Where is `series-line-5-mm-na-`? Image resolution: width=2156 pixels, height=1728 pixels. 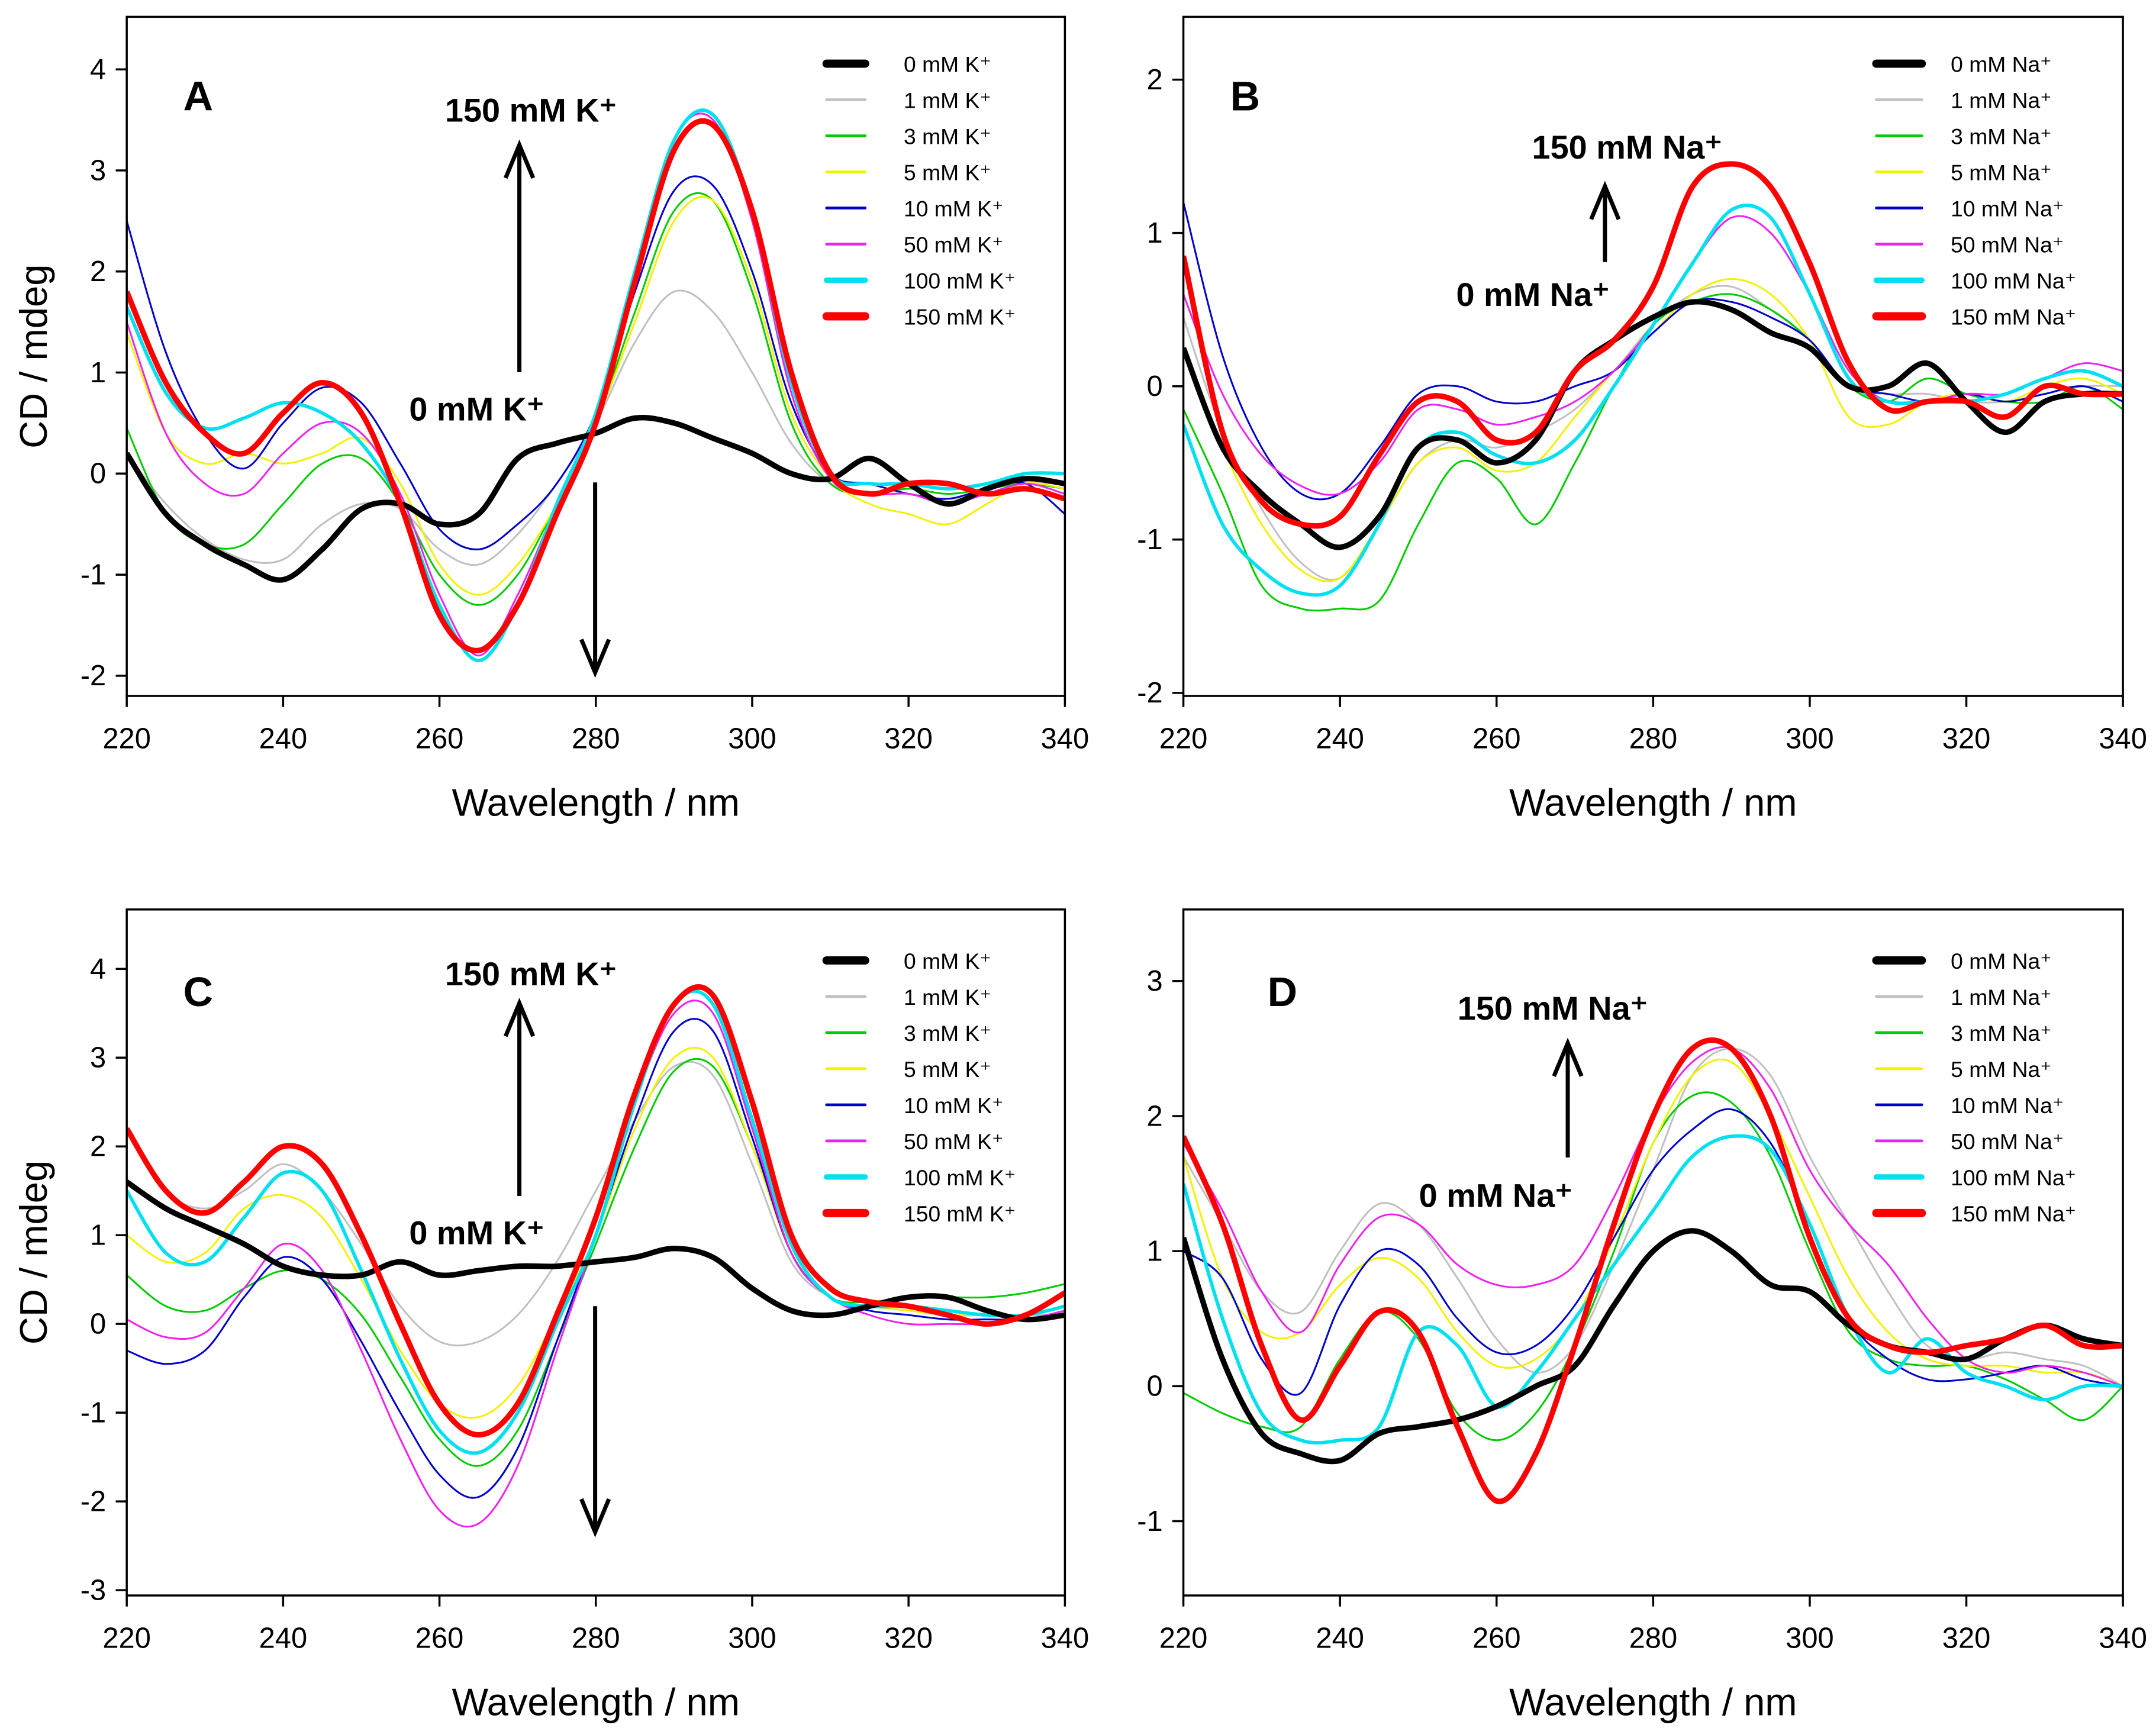
series-line-5-mm-na- is located at coordinates (1653, 1223).